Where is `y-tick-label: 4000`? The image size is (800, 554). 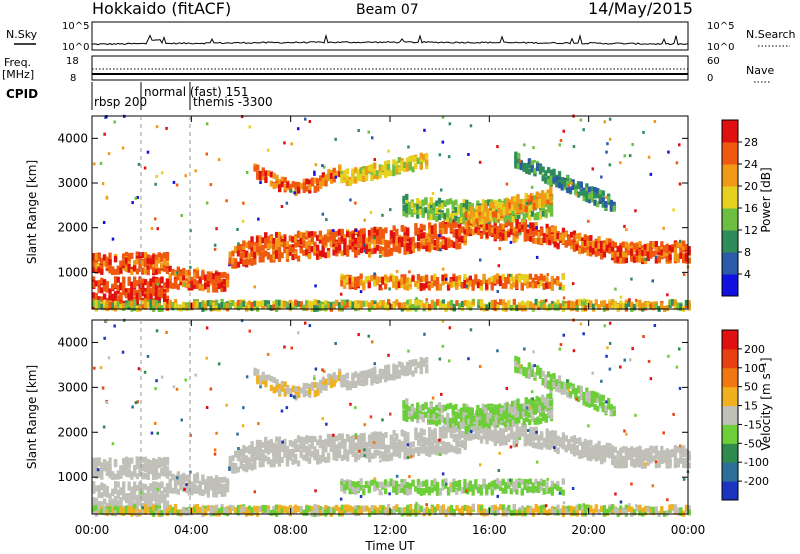
y-tick-label: 4000 is located at coordinates (72, 138).